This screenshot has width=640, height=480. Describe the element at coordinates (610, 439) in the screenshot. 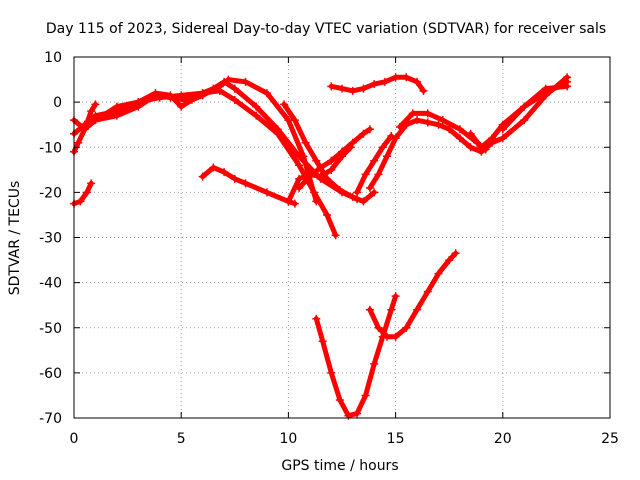

I see `x-tick-label: 25` at that location.